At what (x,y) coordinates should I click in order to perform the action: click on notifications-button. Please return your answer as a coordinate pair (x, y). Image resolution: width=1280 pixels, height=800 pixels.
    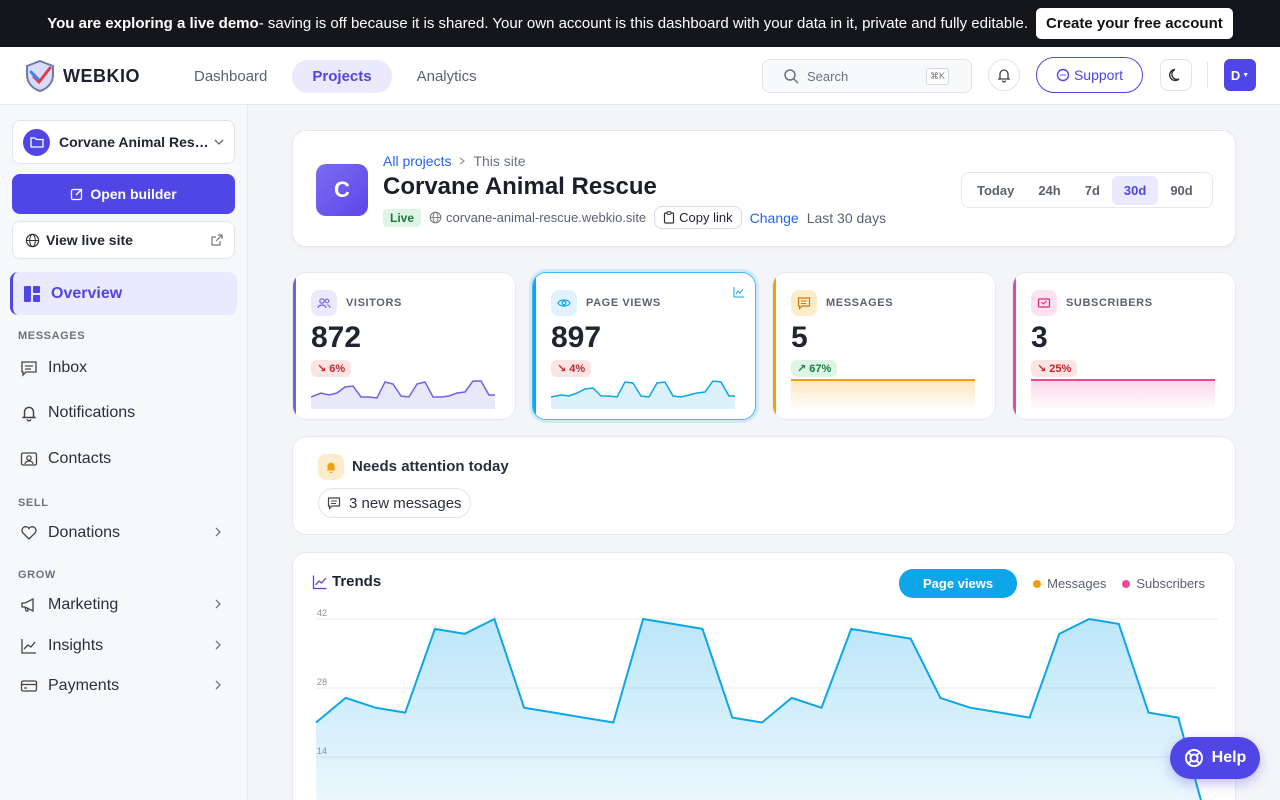
    Looking at the image, I should click on (1004, 75).